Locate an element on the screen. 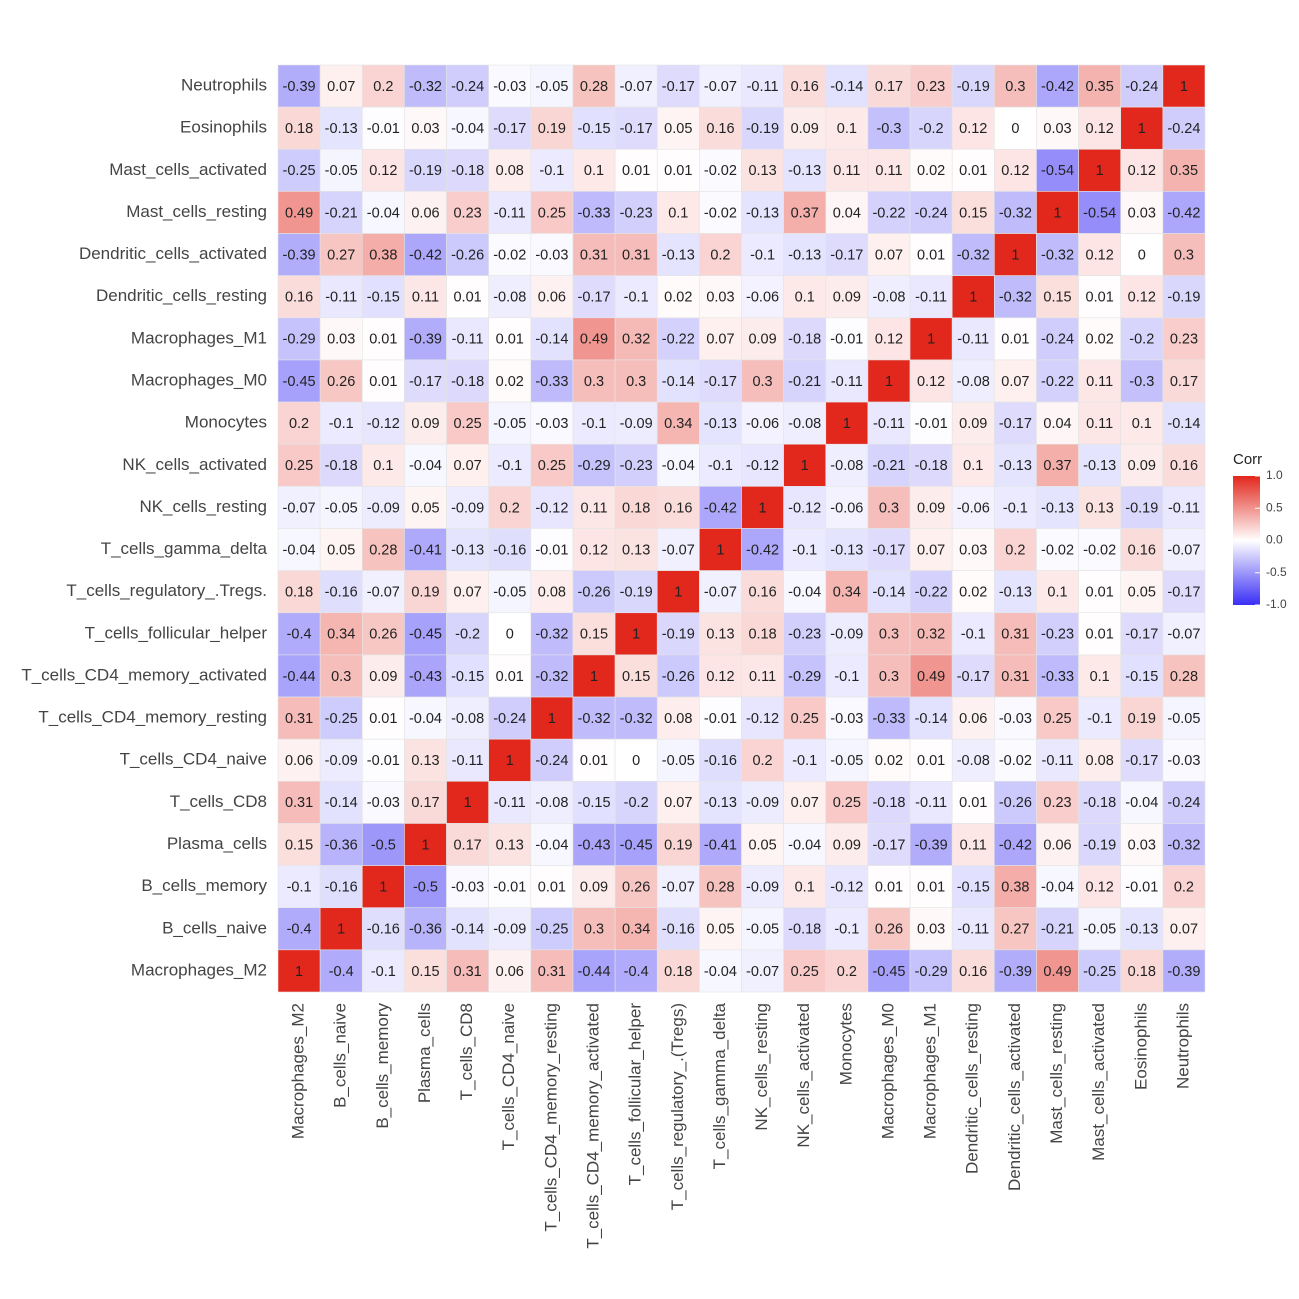  cell-label: 0.2 is located at coordinates (847, 972).